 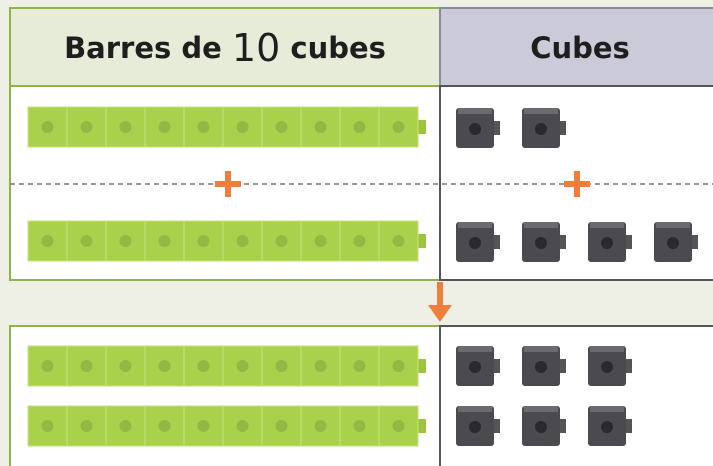 What do you see at coordinates (402, 184) in the screenshot?
I see `plus-signs` at bounding box center [402, 184].